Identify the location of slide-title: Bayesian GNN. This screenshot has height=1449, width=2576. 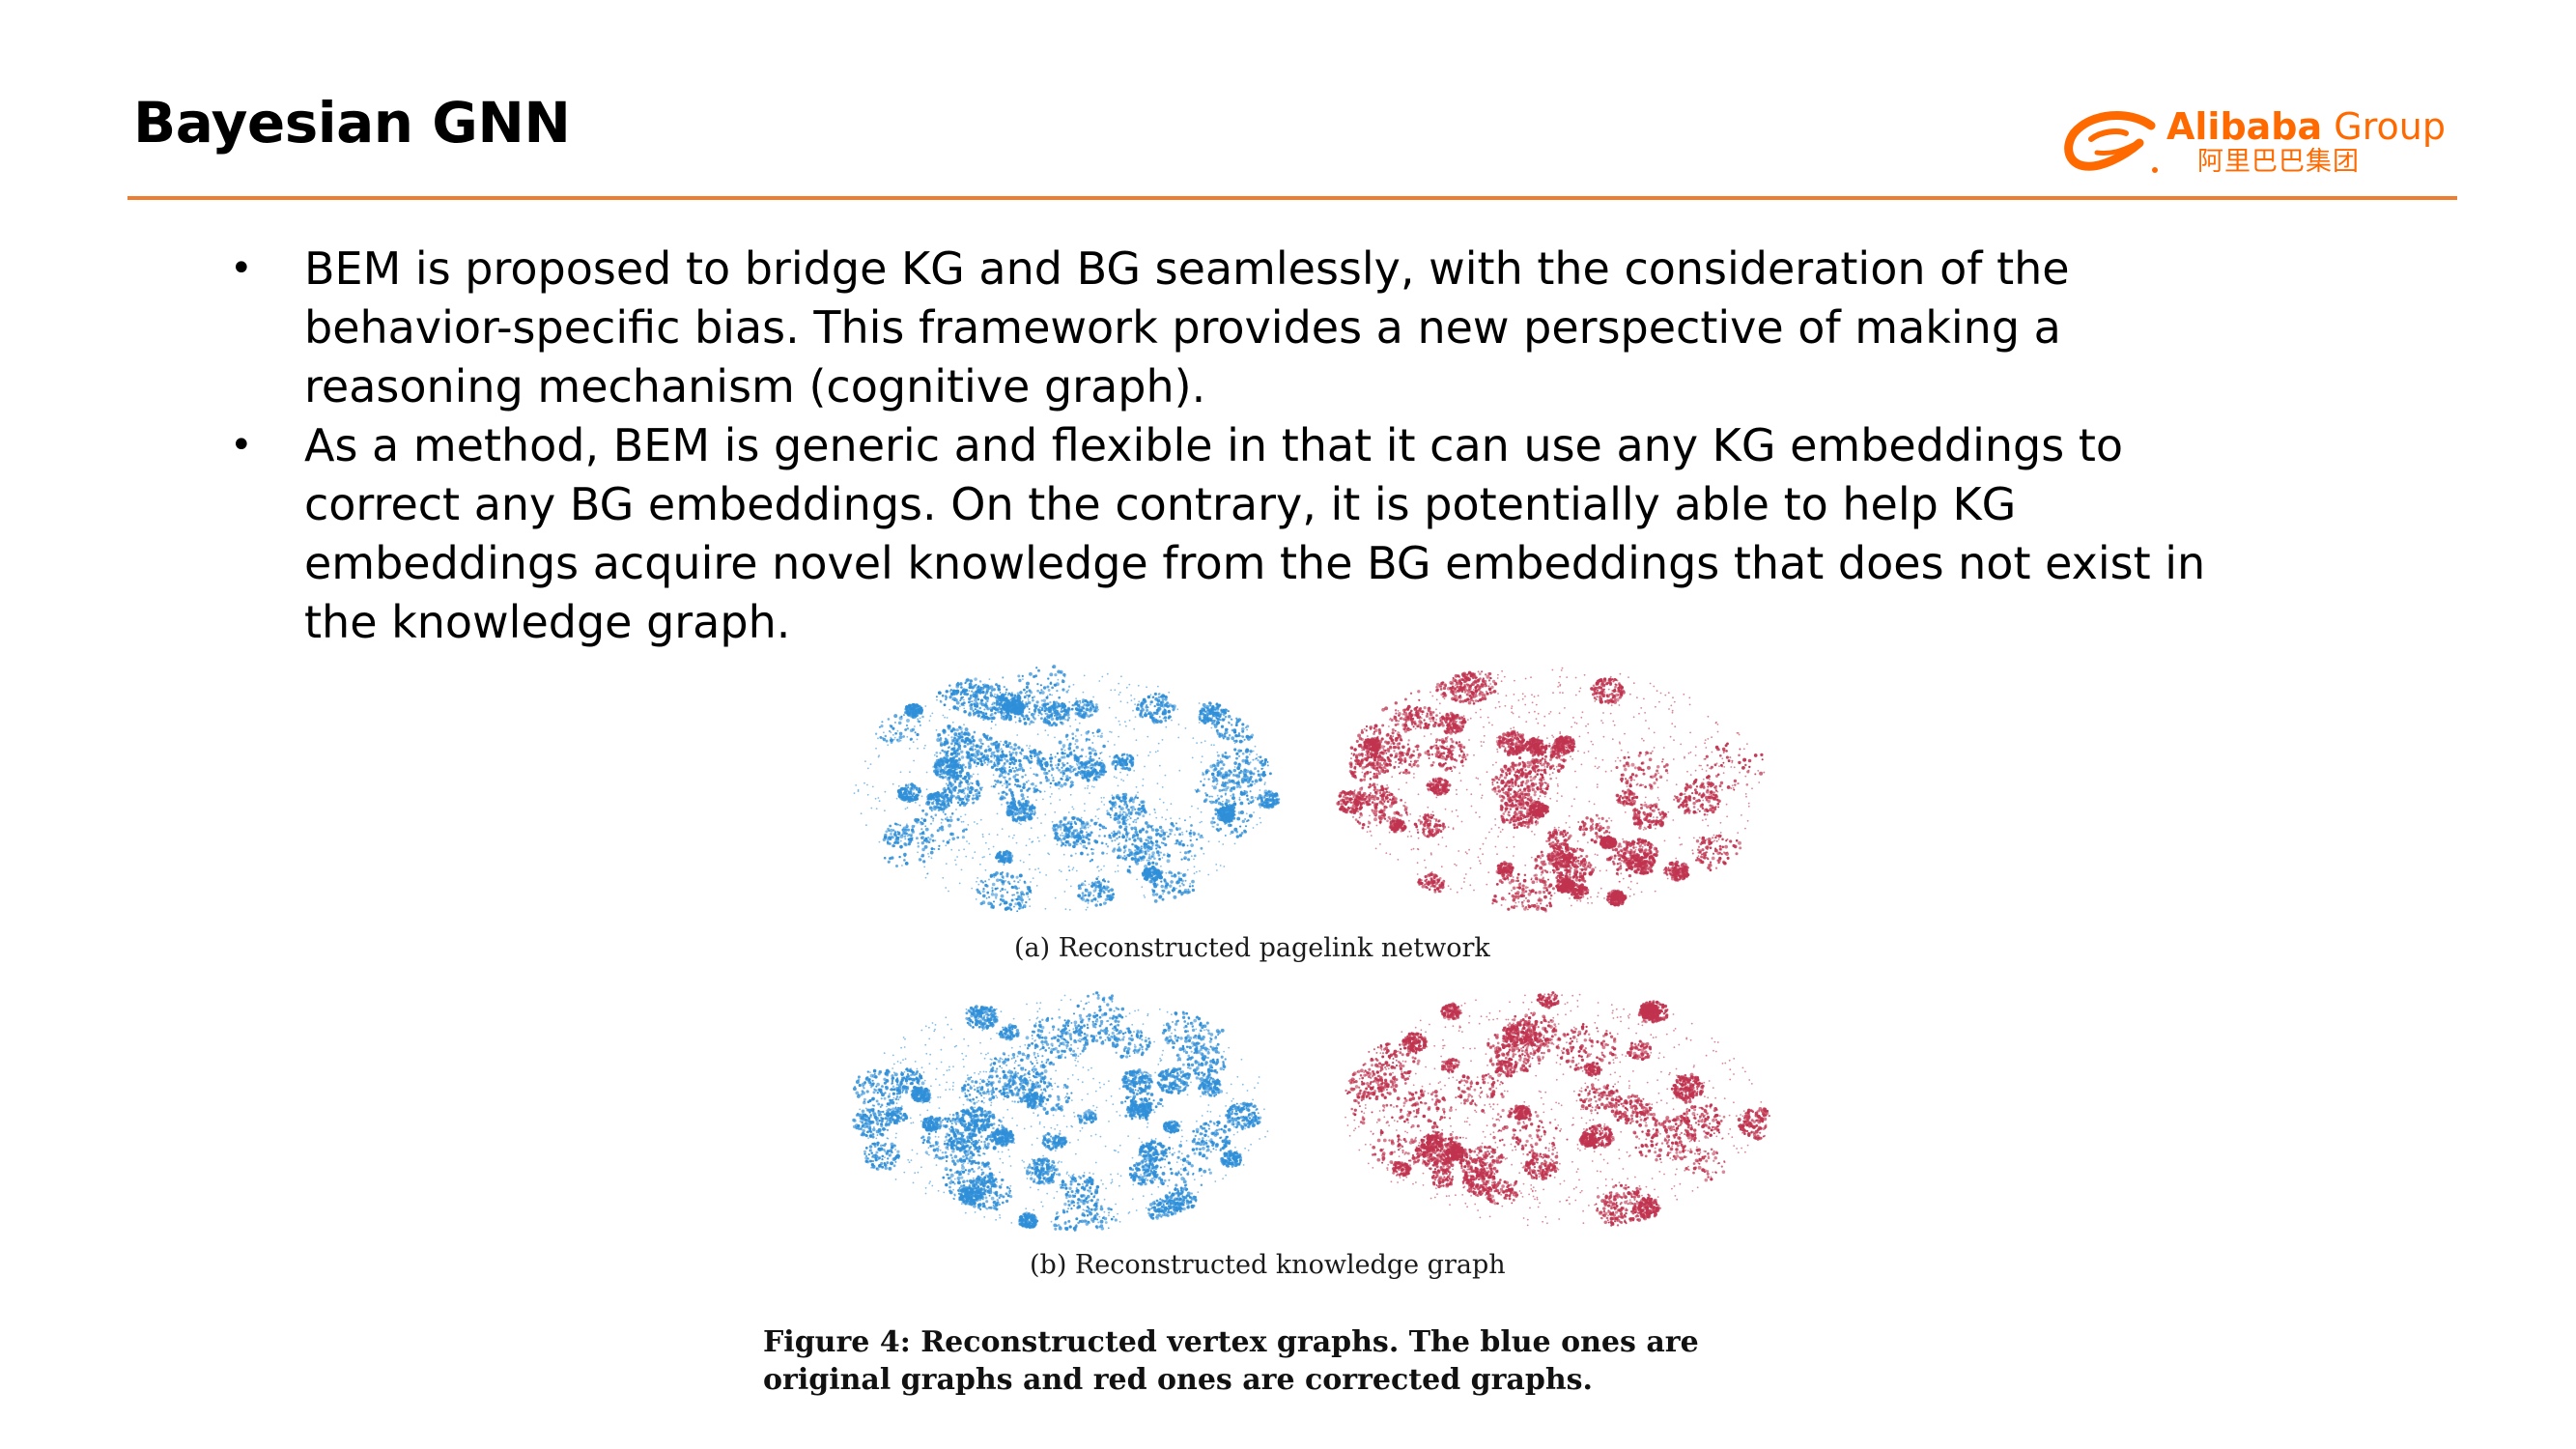
(352, 123).